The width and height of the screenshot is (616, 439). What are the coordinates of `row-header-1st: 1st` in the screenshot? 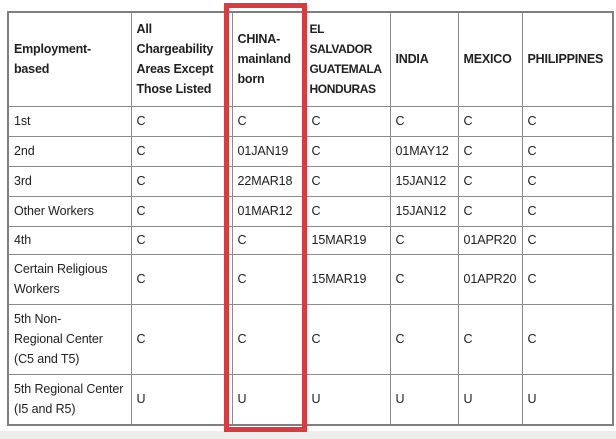 It's located at (69, 121).